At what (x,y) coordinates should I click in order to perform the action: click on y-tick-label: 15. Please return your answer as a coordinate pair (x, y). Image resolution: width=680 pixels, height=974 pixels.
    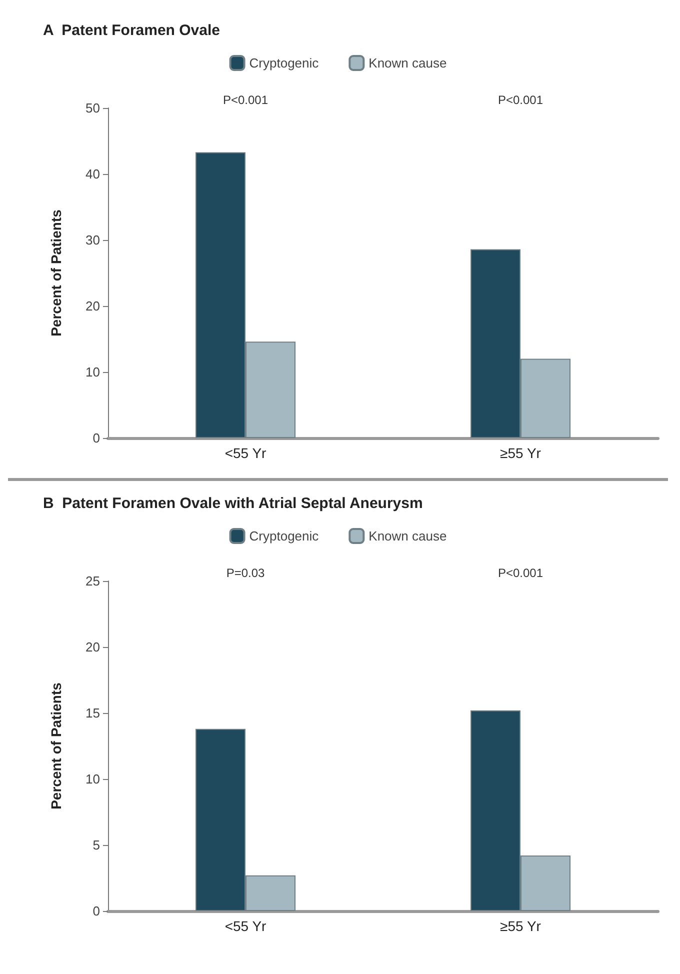
    Looking at the image, I should click on (93, 713).